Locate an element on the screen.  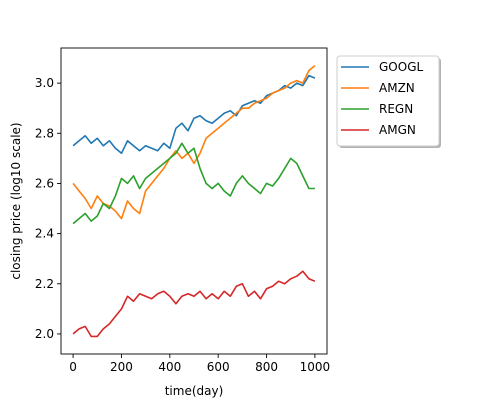
y-tick-label: 2.2 is located at coordinates (44, 284).